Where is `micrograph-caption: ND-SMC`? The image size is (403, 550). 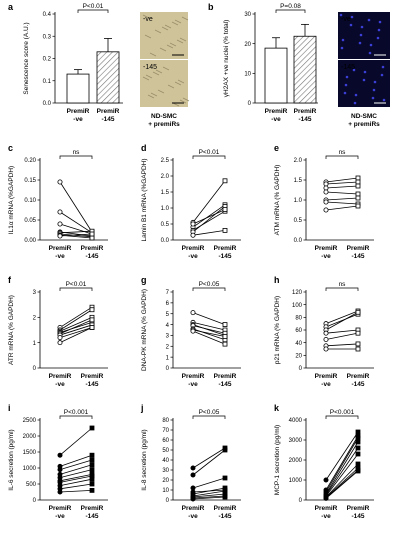 micrograph-caption: ND-SMC is located at coordinates (164, 116).